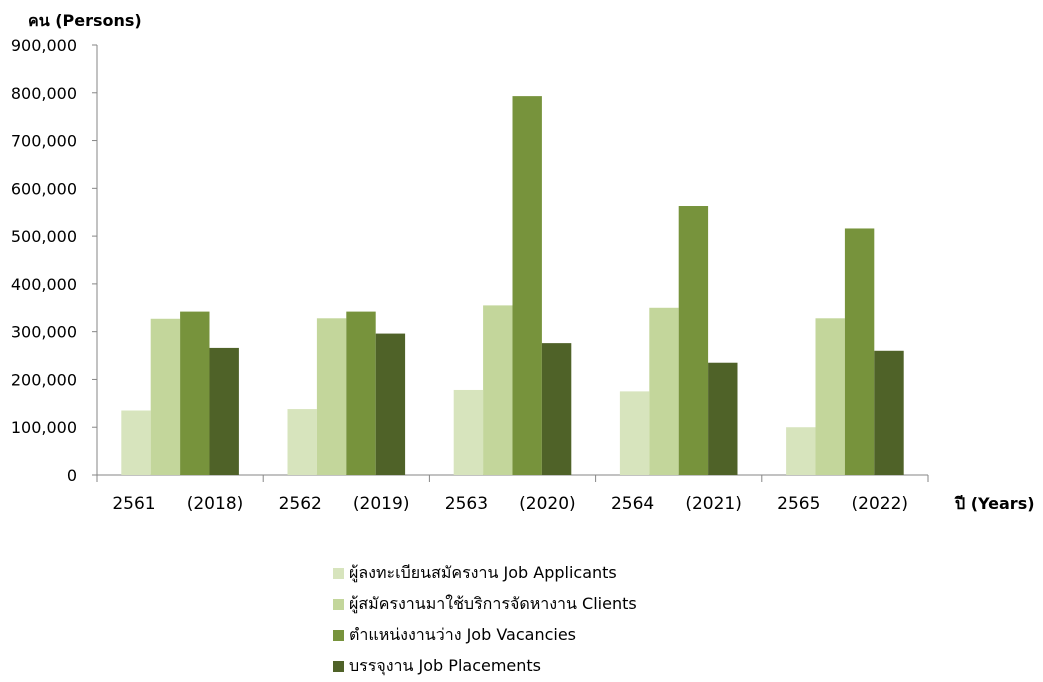 The width and height of the screenshot is (1043, 682). Describe the element at coordinates (44, 427) in the screenshot. I see `y-tick-label: 100,000` at that location.